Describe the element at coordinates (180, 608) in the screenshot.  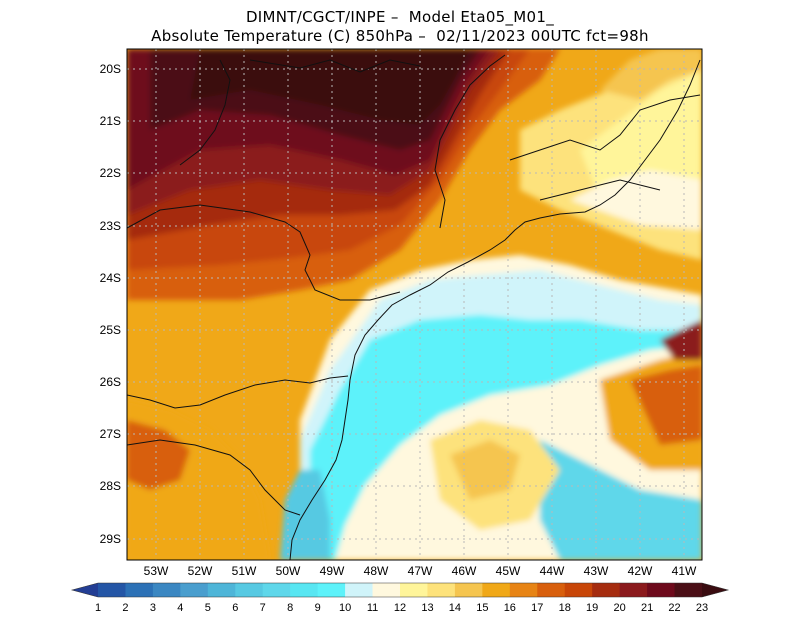
I see `color-scale-label: 4` at that location.